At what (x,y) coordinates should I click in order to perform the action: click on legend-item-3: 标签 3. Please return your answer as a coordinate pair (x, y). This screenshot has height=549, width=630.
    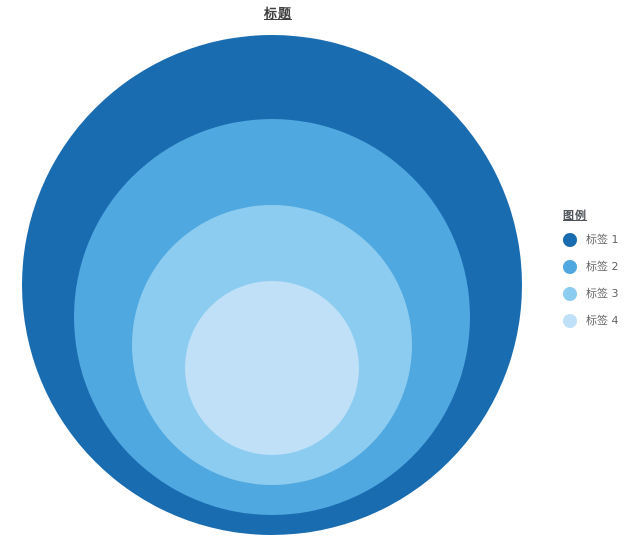
    Looking at the image, I should click on (596, 294).